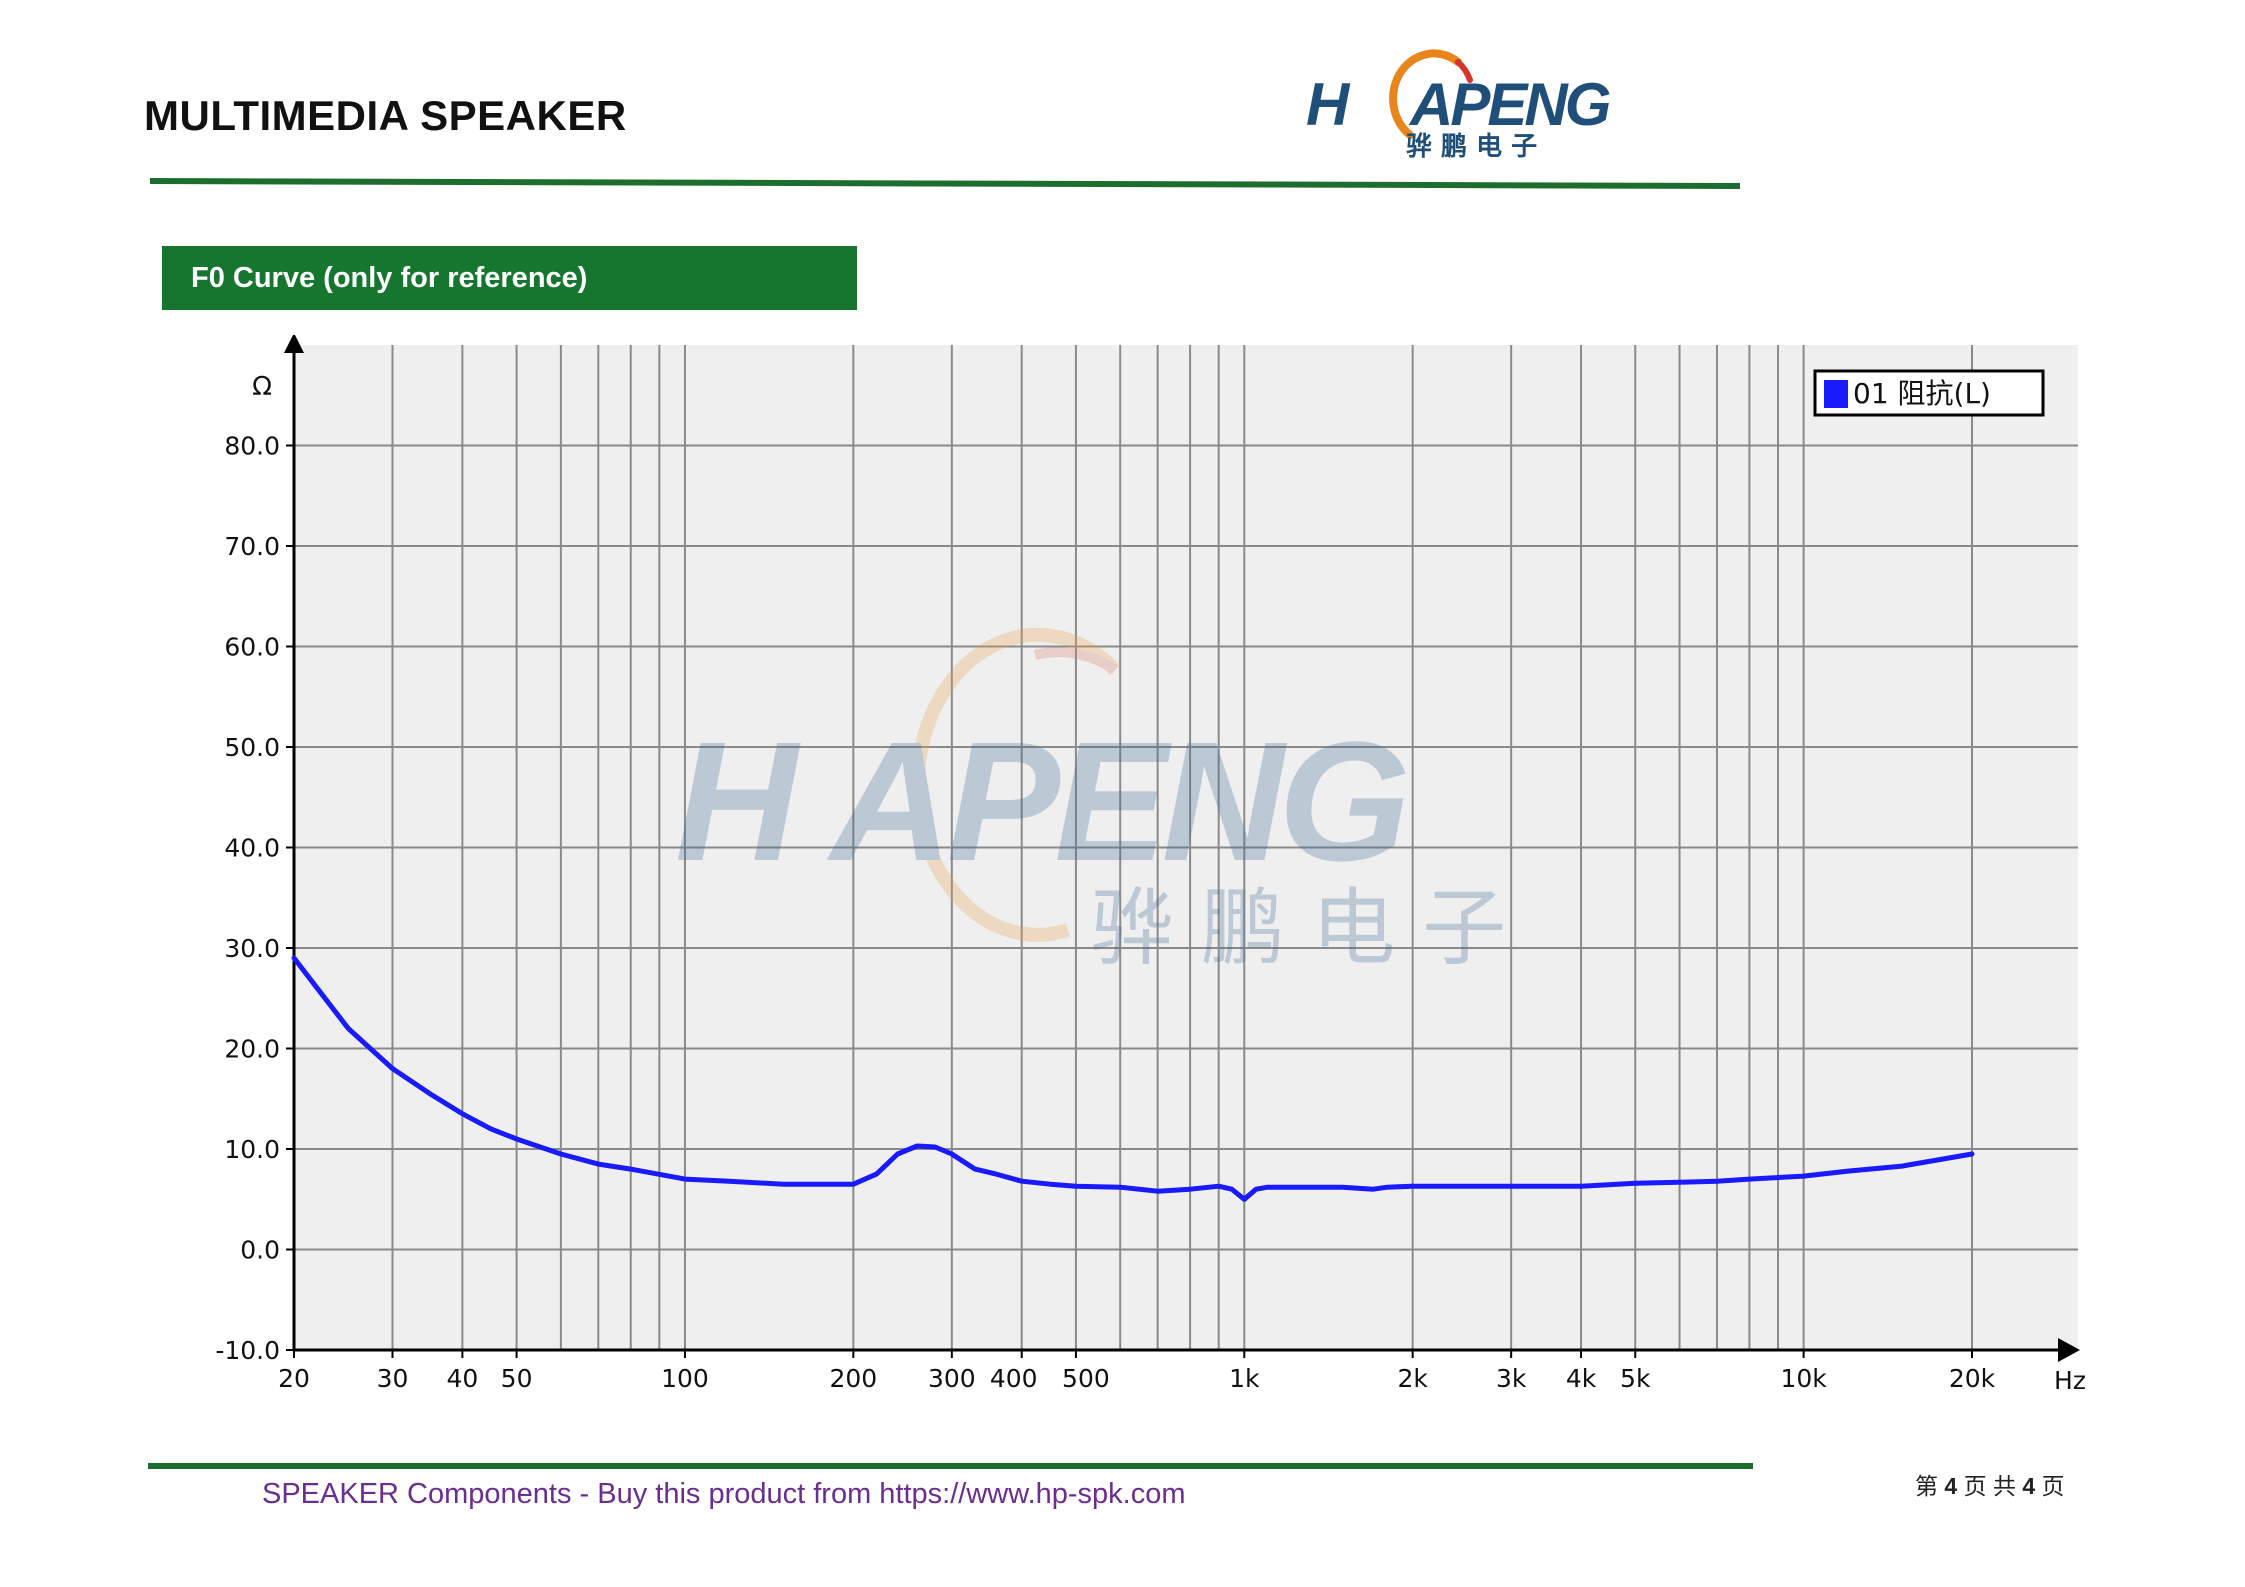 The height and width of the screenshot is (1587, 2245). I want to click on x-tick-label: 30, so click(393, 1378).